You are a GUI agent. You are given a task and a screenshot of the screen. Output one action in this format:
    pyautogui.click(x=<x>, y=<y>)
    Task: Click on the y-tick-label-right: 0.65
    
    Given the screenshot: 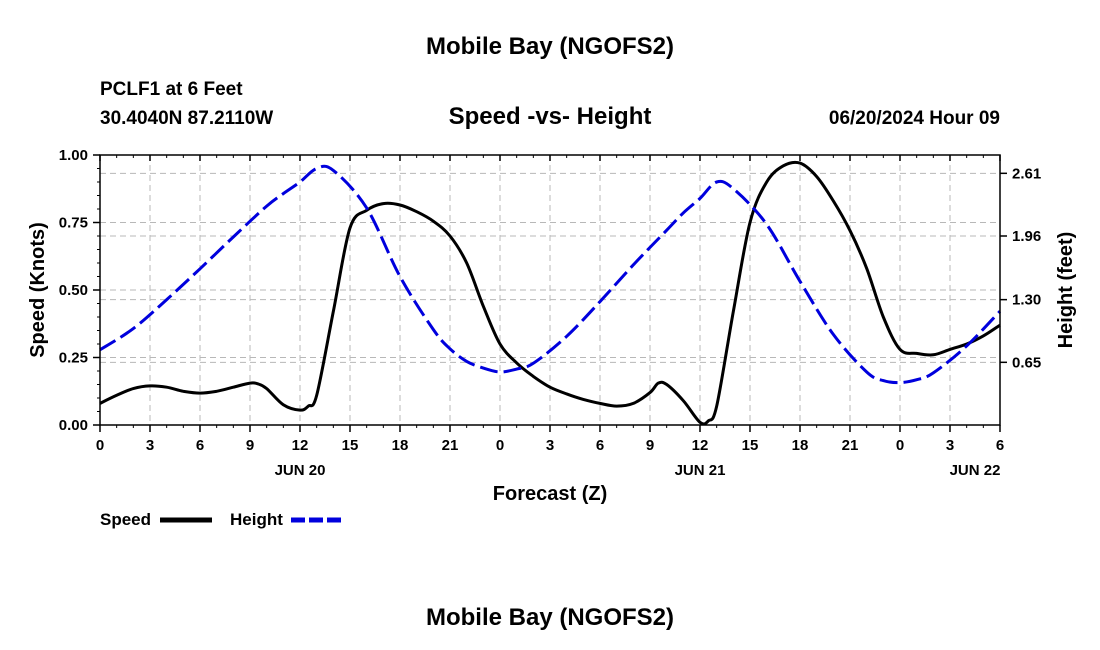 What is the action you would take?
    pyautogui.click(x=1026, y=362)
    